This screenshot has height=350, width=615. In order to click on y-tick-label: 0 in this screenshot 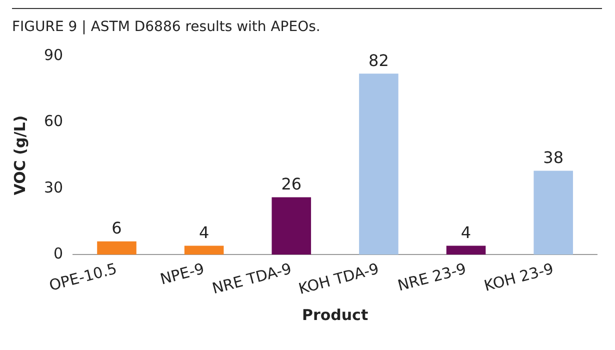, I will do `click(59, 253)`.